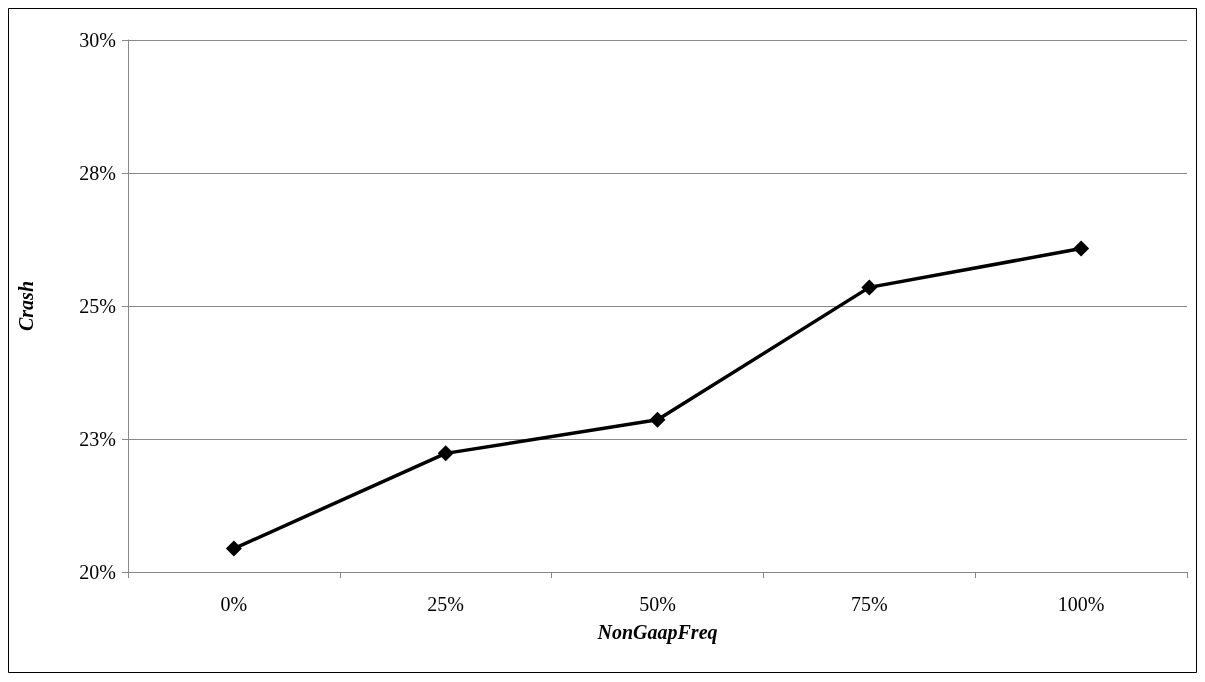  I want to click on y-tick-label: 30%, so click(97, 40).